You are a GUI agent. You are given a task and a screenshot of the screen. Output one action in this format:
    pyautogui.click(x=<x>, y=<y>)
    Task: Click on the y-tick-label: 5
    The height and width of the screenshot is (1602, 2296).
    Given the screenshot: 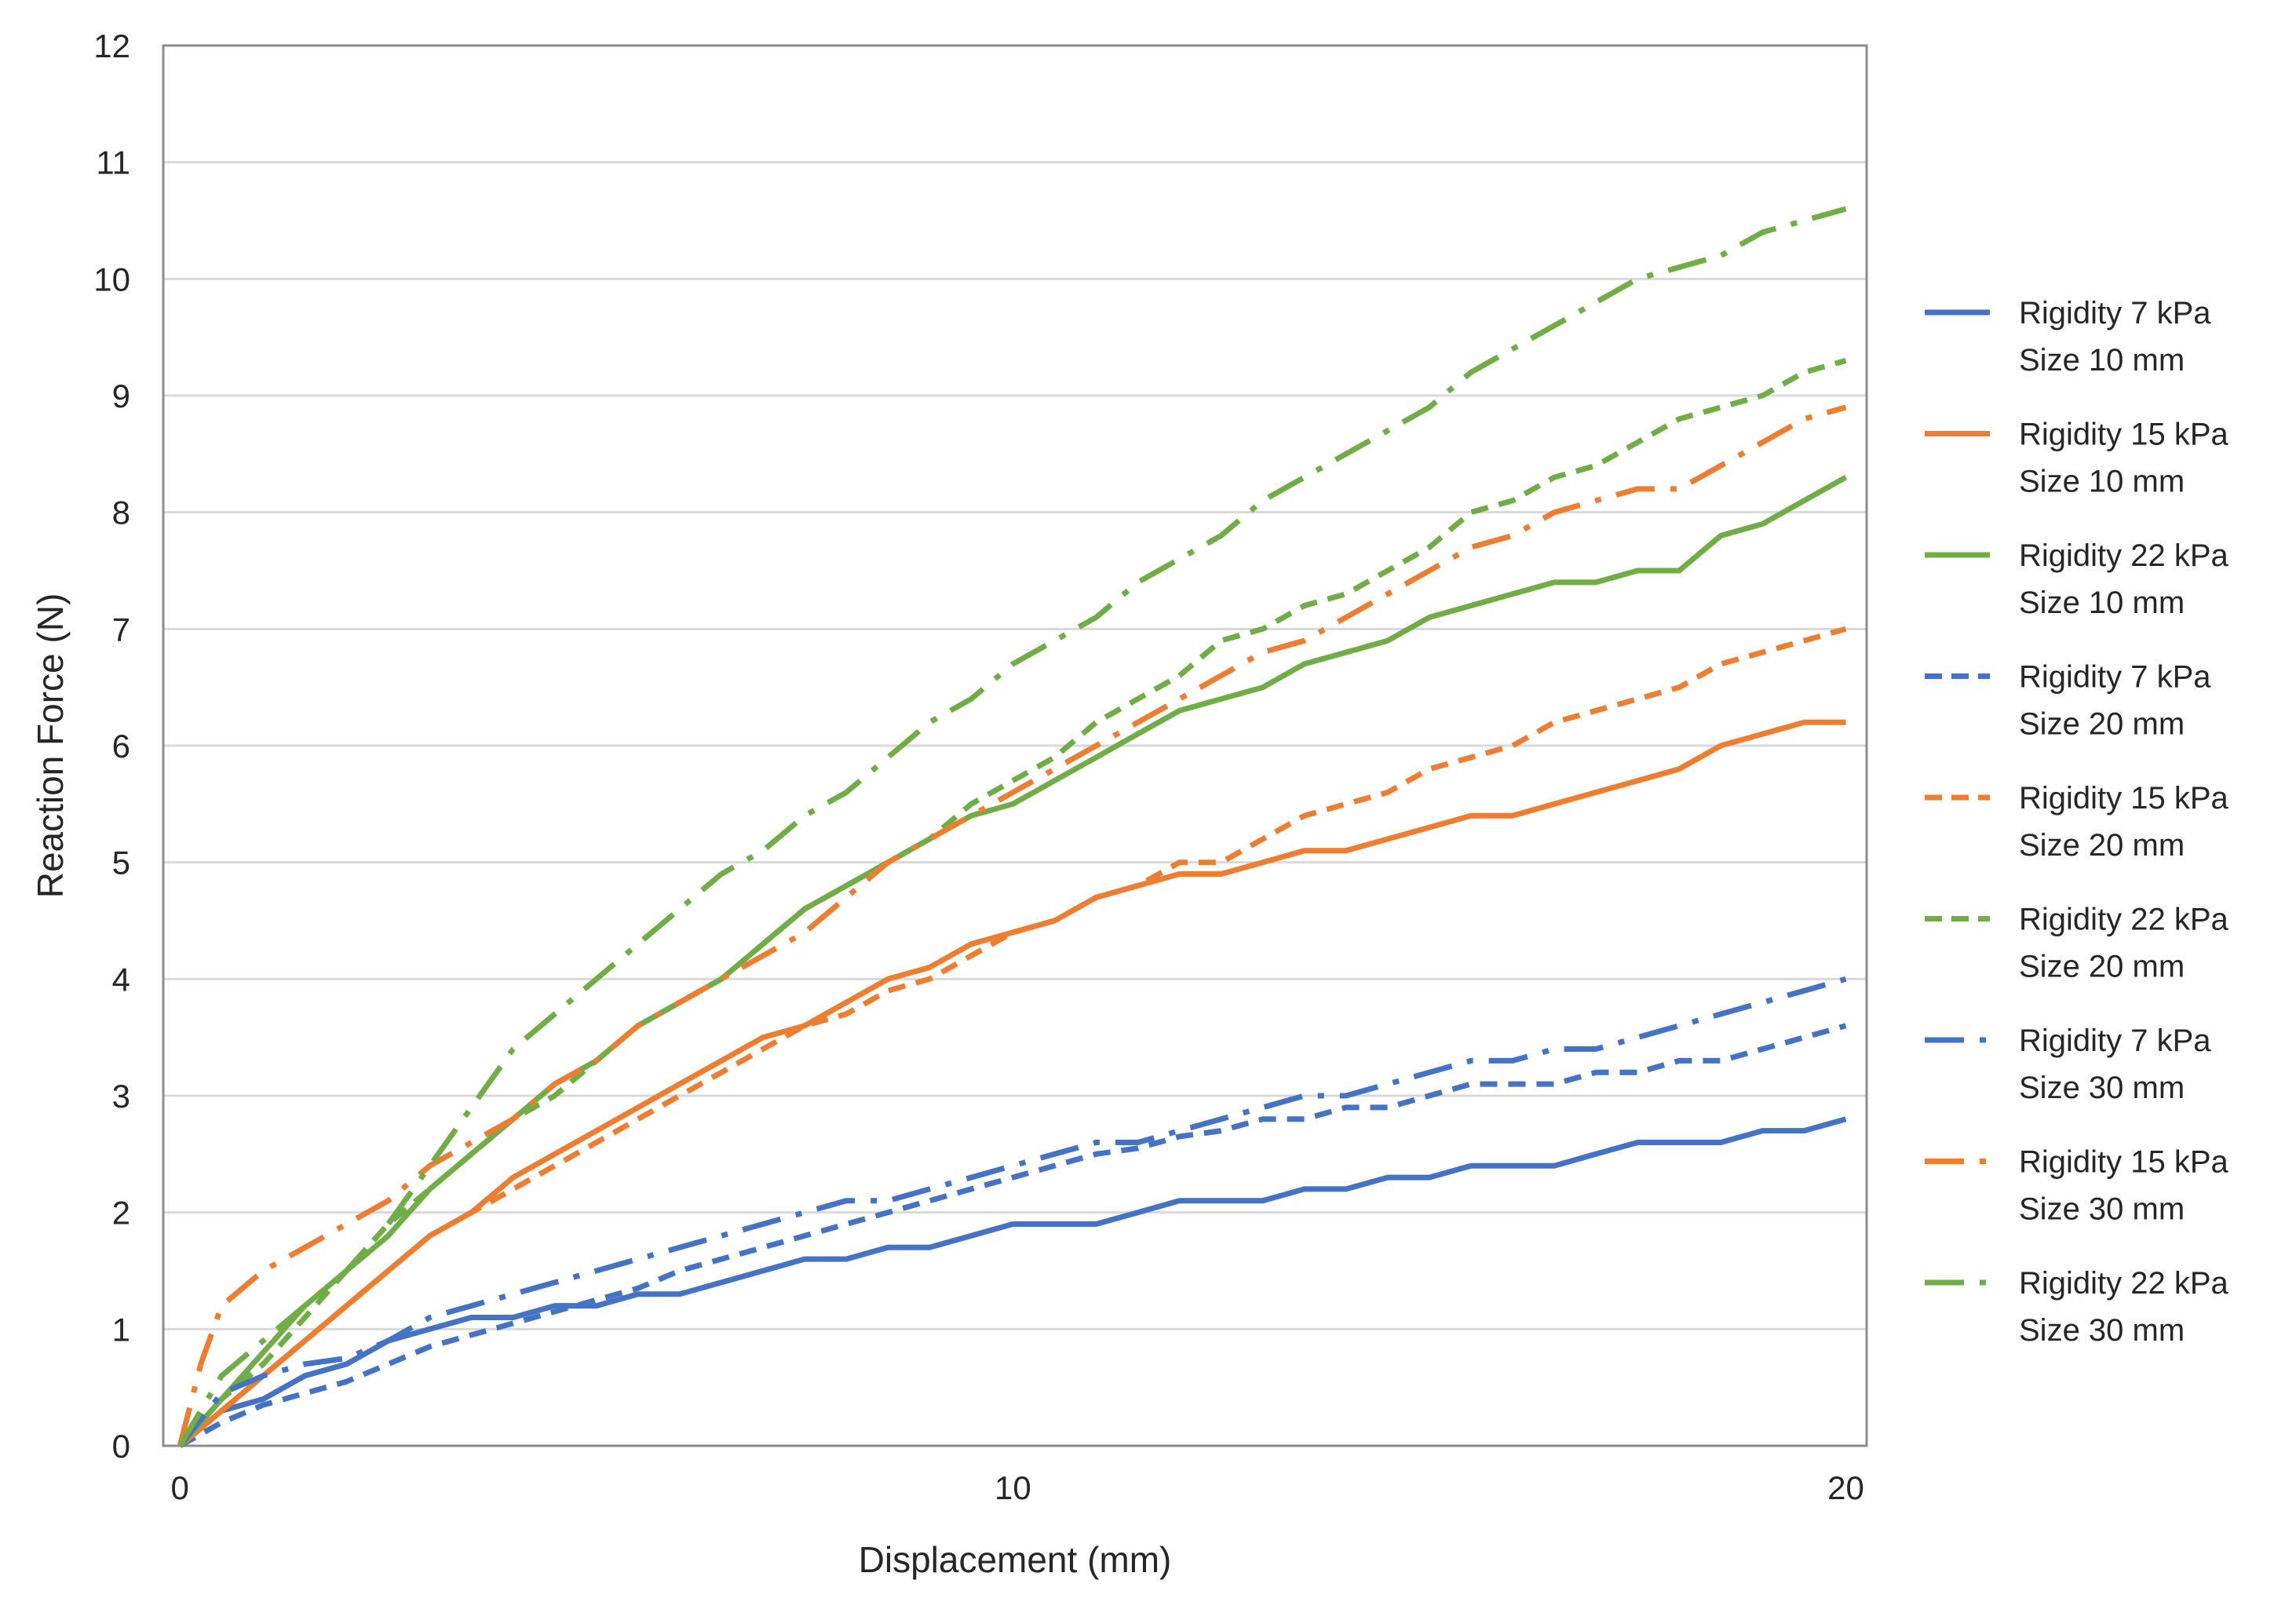 What is the action you would take?
    pyautogui.click(x=121, y=863)
    